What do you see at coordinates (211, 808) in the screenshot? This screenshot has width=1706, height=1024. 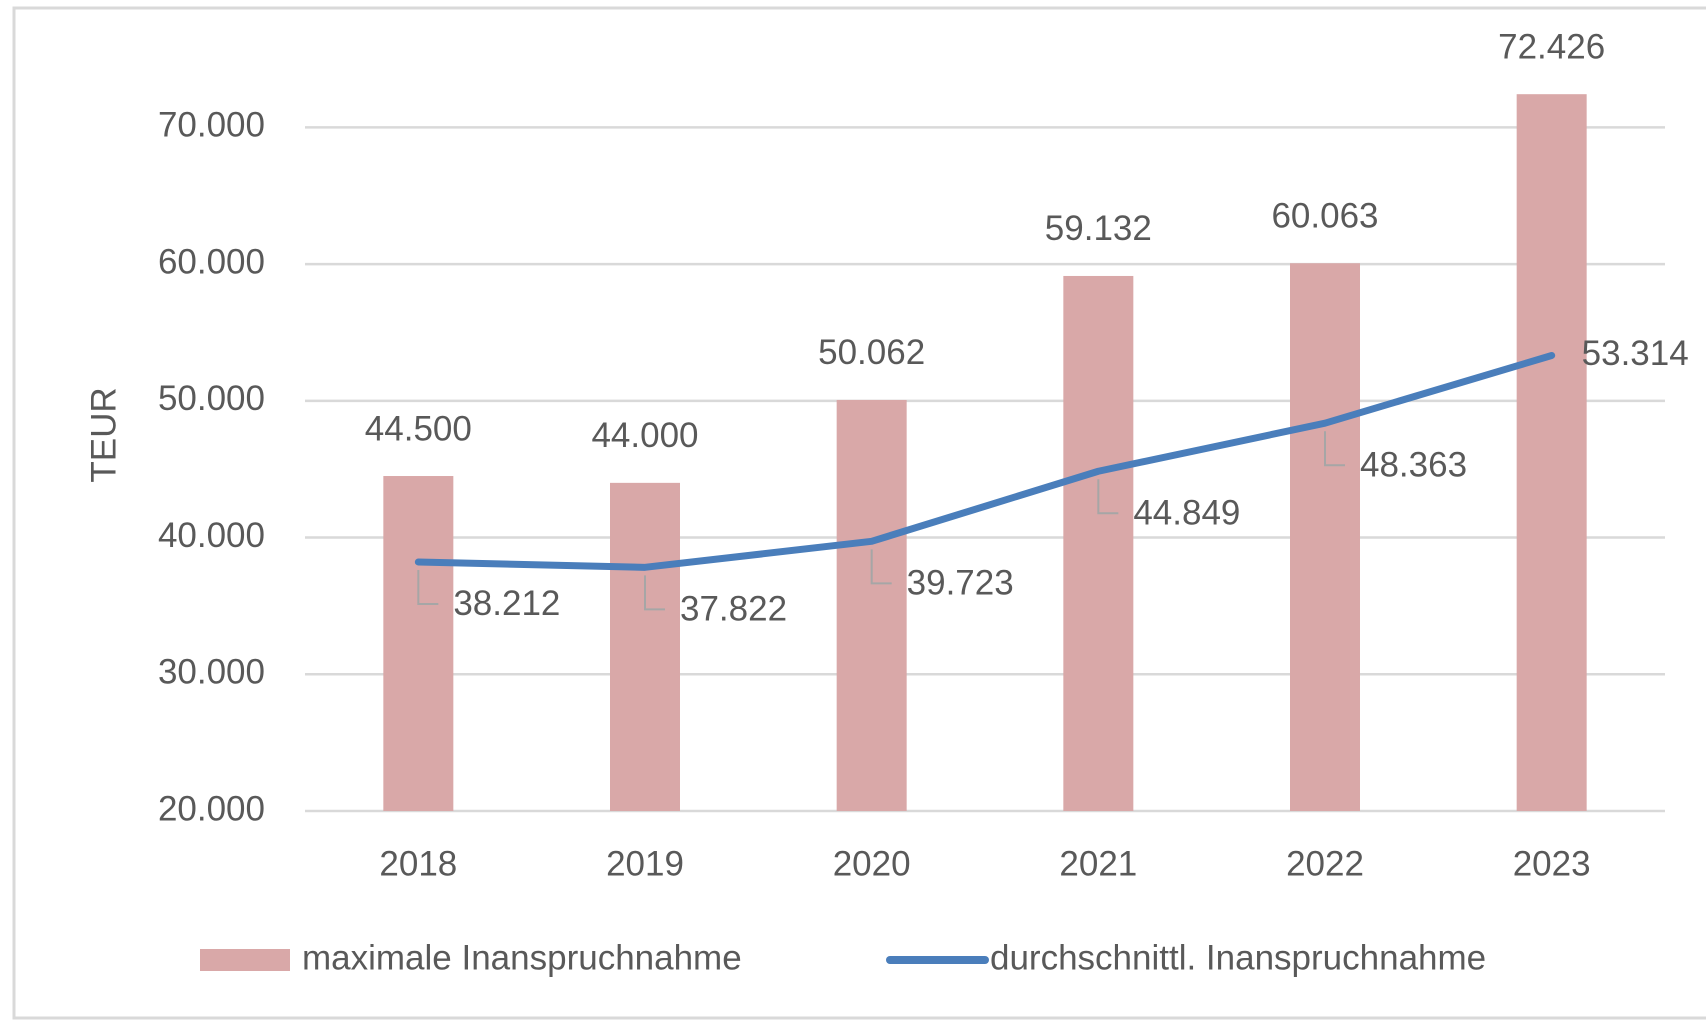 I see `y-tick-label: 20.000` at bounding box center [211, 808].